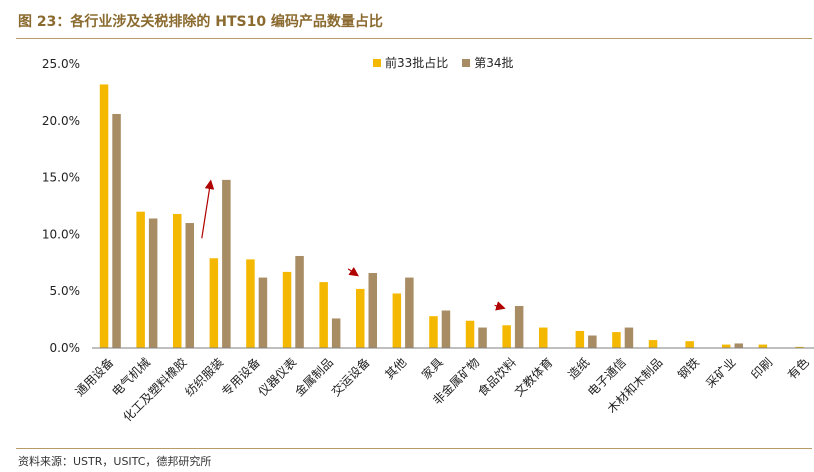  Describe the element at coordinates (761, 368) in the screenshot. I see `x-tick-label: 印刷` at that location.